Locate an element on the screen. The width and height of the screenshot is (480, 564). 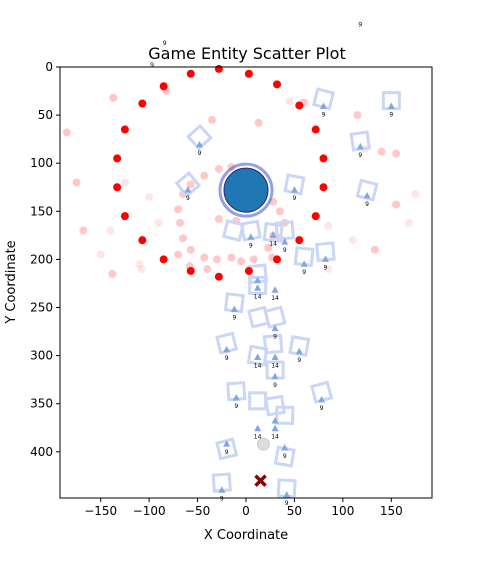
y-axis: 0 50 100 150 200 250 300 350 400 is located at coordinates (45, 259).